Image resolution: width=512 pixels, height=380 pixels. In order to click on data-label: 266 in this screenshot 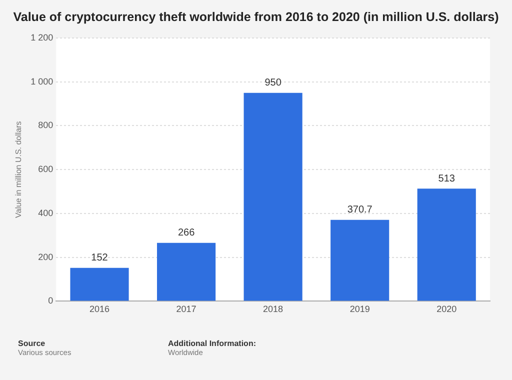, I will do `click(187, 233)`.